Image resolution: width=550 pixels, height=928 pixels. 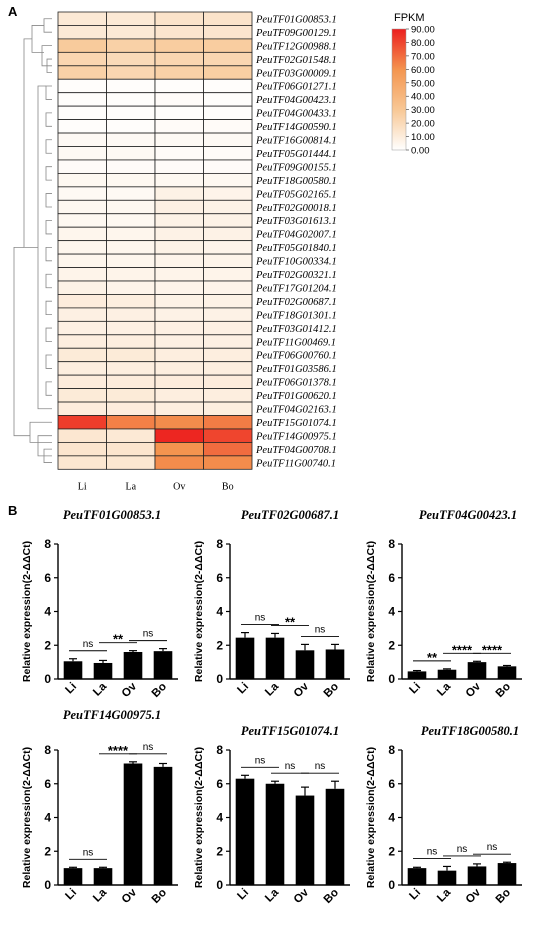 What do you see at coordinates (296, 235) in the screenshot?
I see `heatmap-row-label: PeuTF04G02007.1` at bounding box center [296, 235].